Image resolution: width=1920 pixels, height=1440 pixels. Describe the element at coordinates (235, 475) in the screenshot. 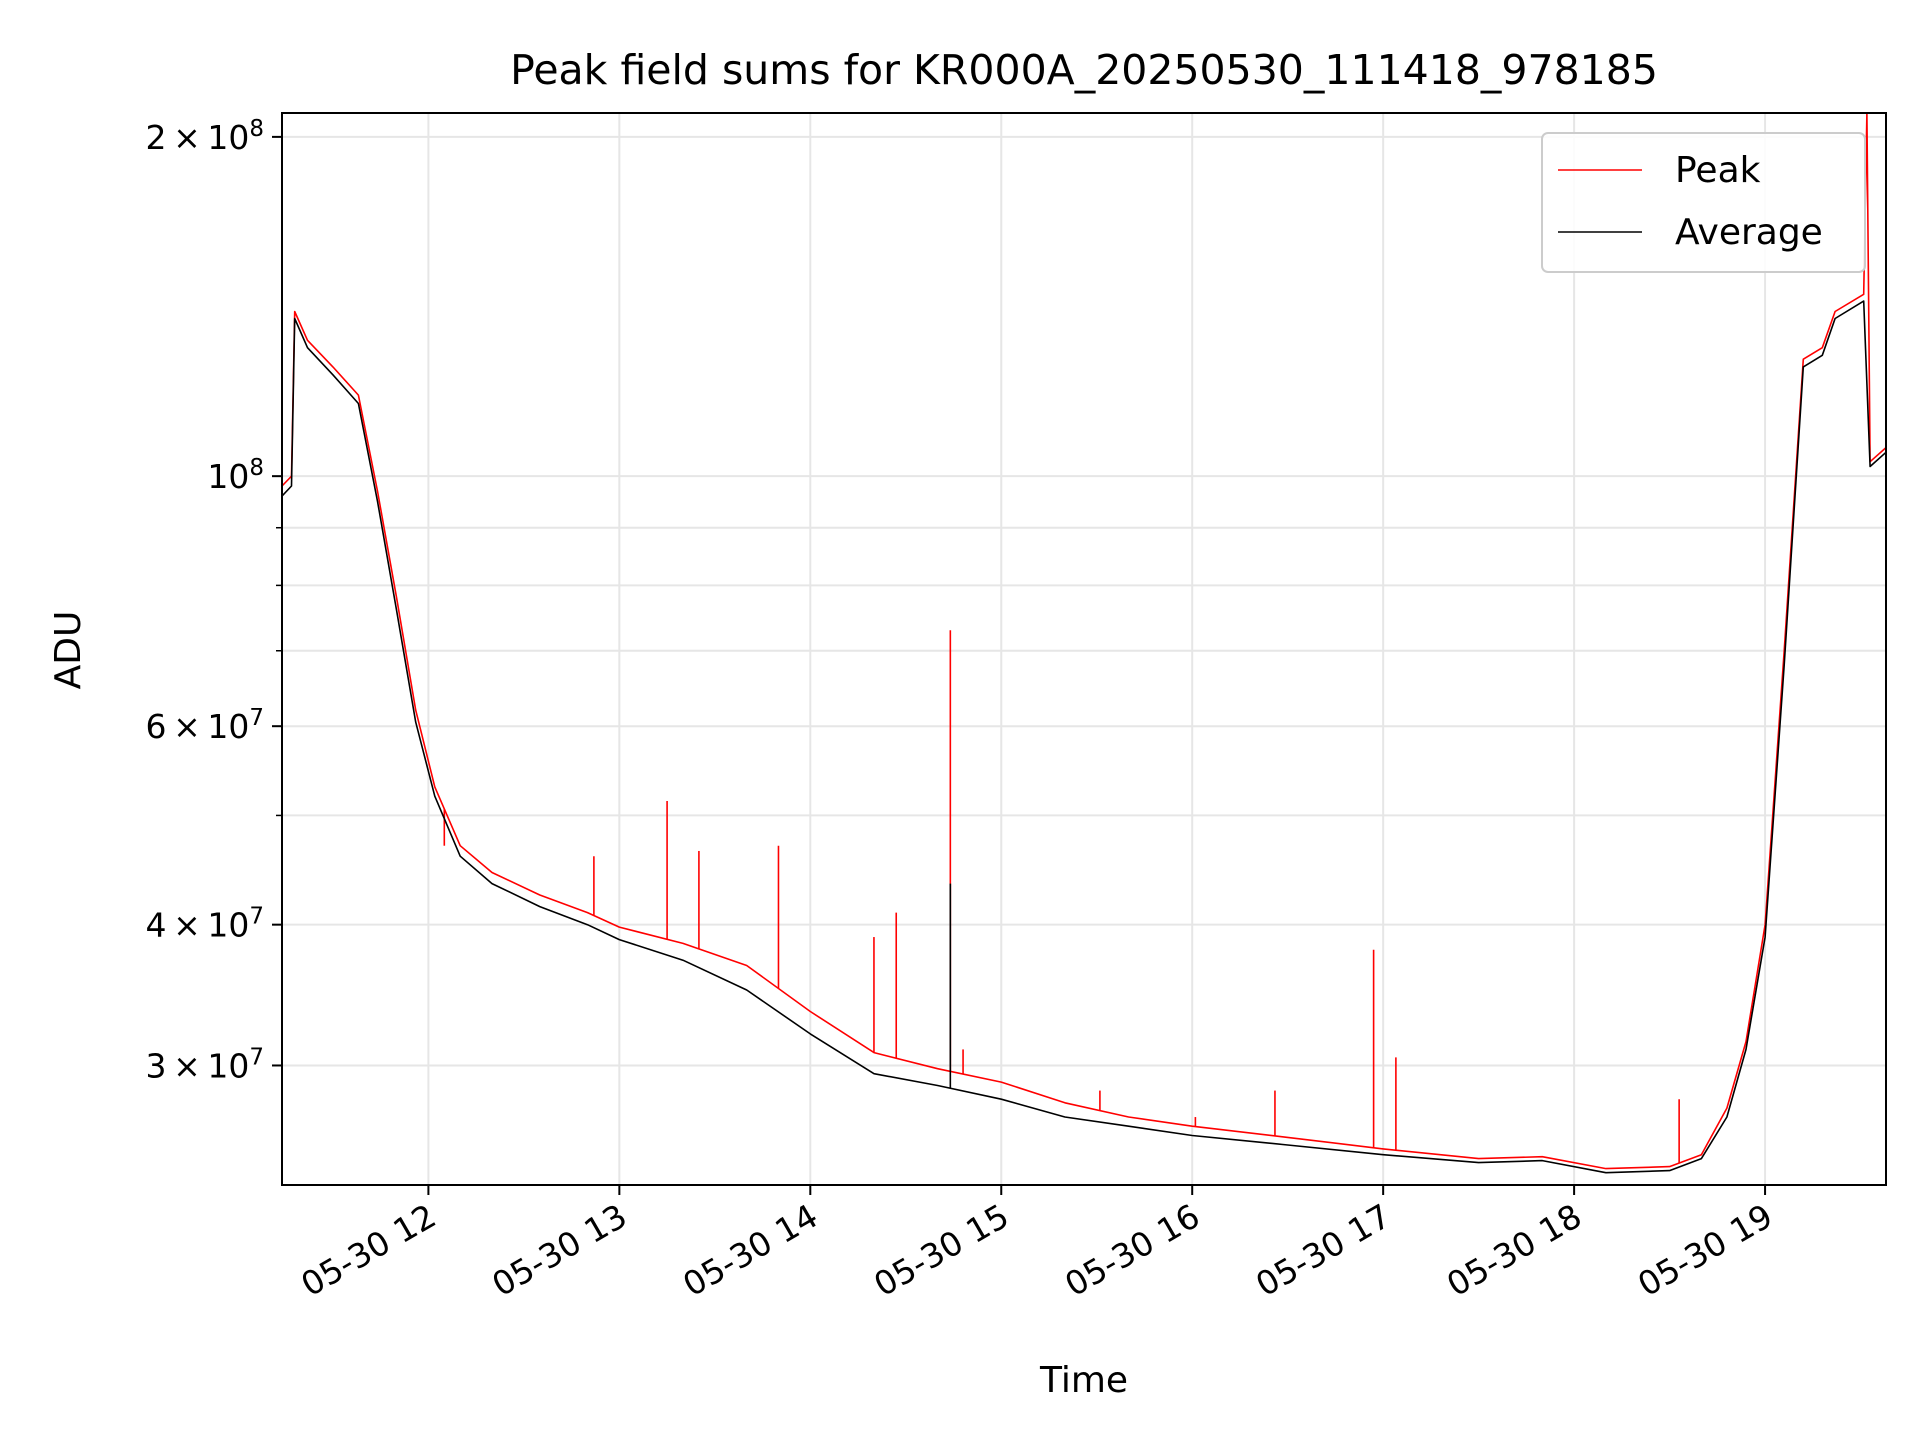

I see `y-tick-label: 108` at that location.